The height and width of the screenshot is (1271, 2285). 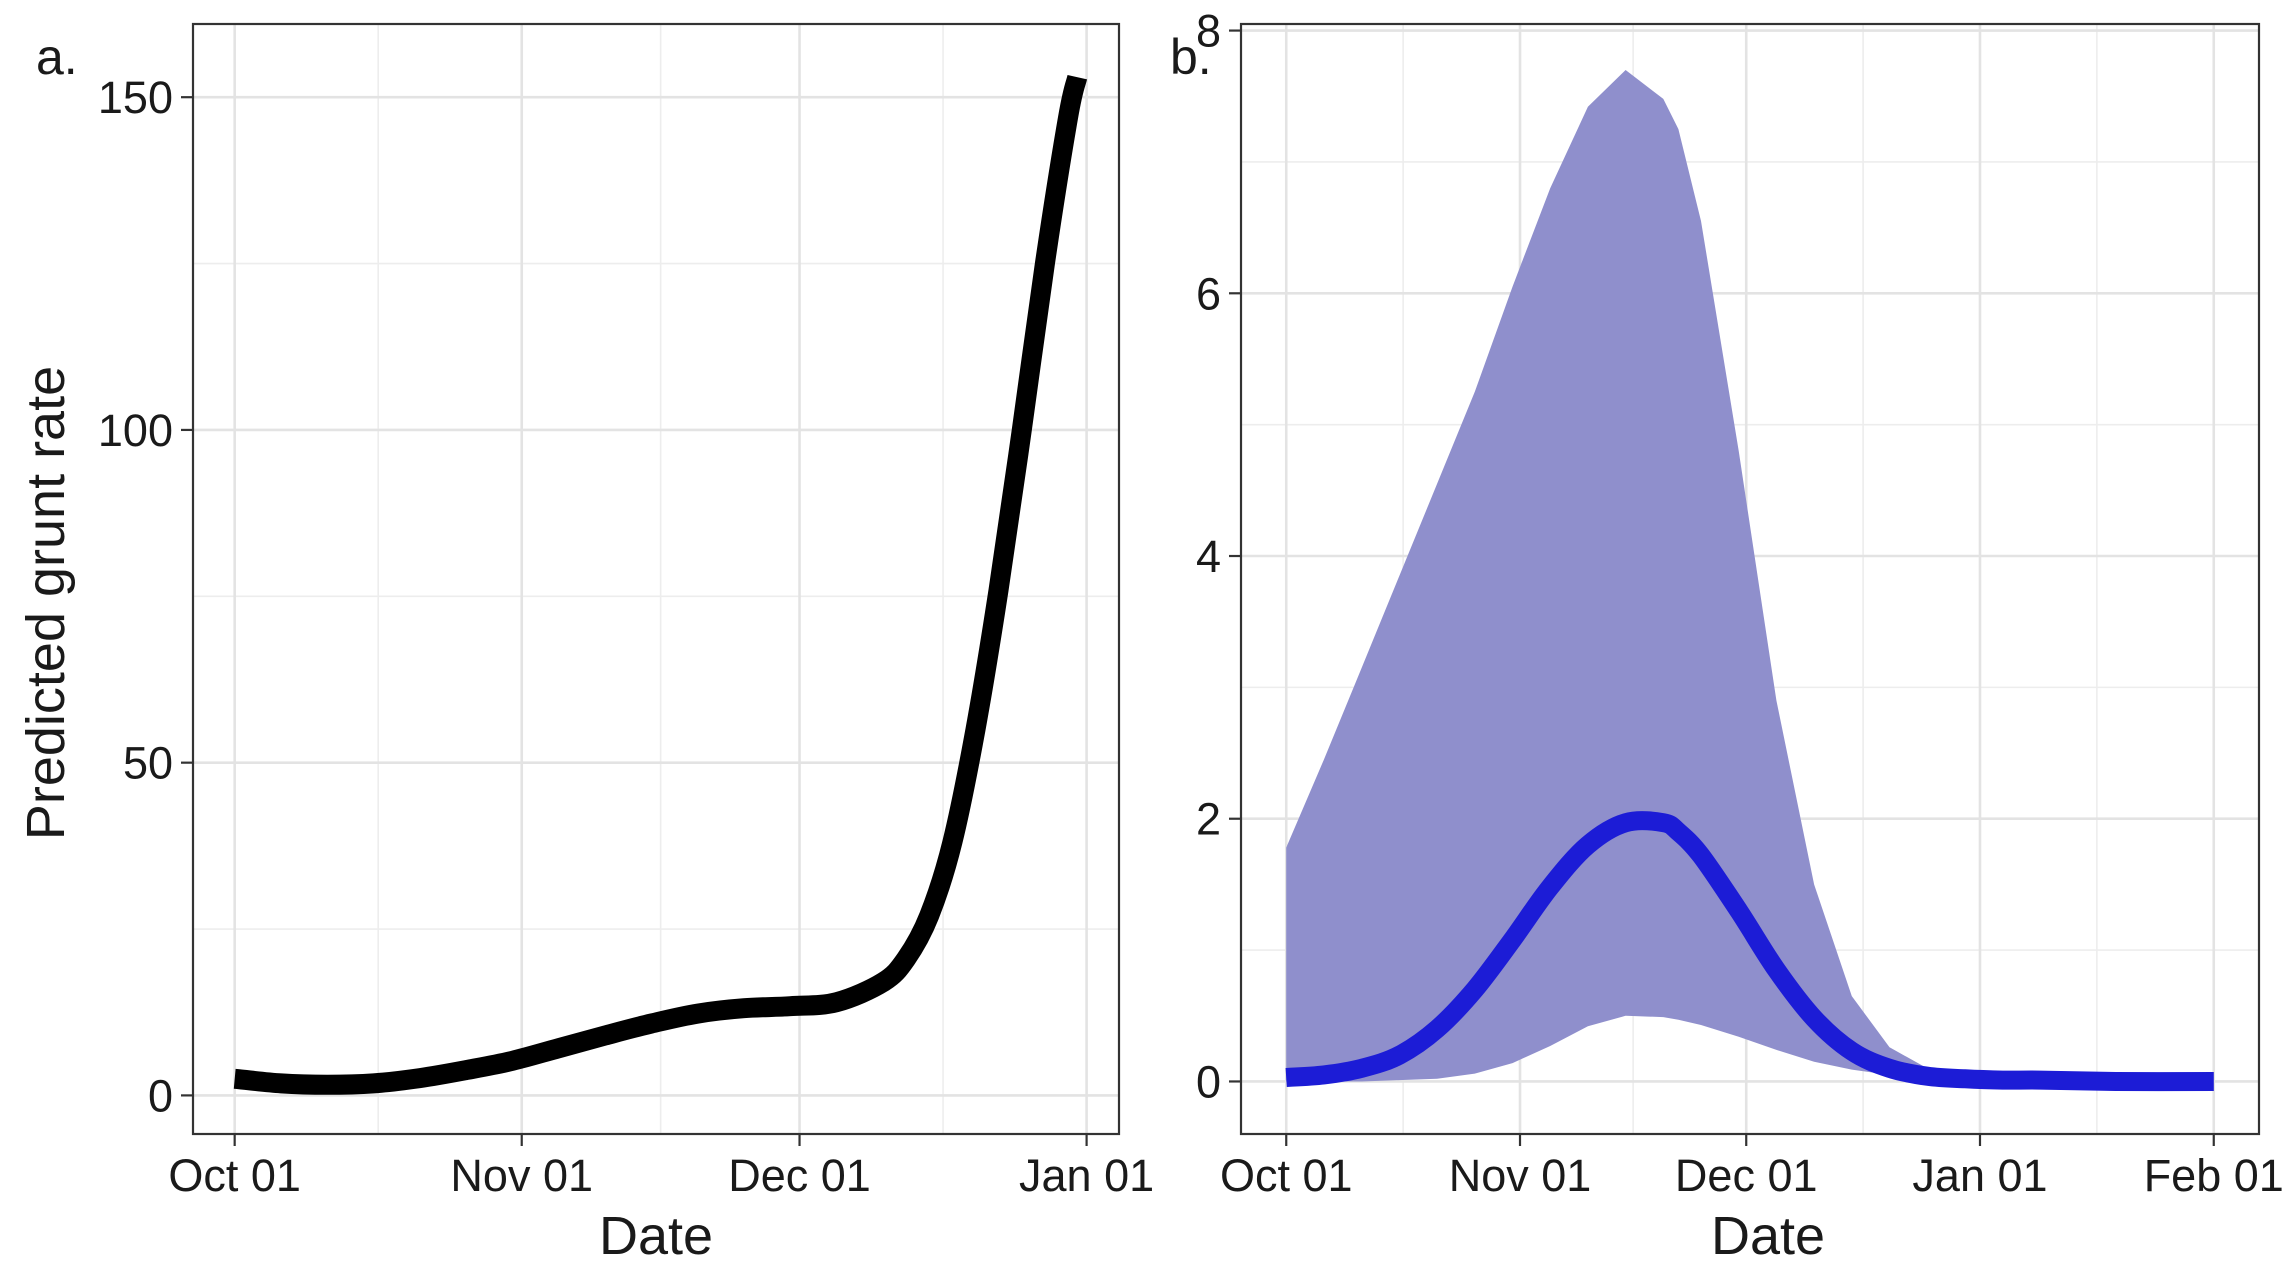 I want to click on panel-a-y-tick-label: 100, so click(x=135, y=430).